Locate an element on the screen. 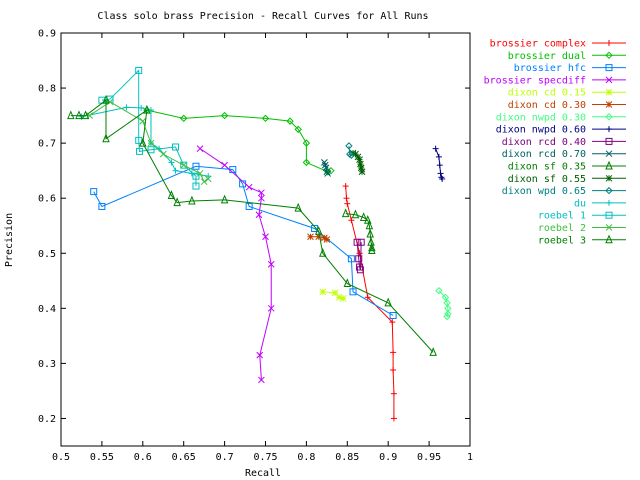 Image resolution: width=640 pixels, height=480 pixels. legend-entry-dixon-wpd-0-65: dixon wpd 0.65 is located at coordinates (564, 191).